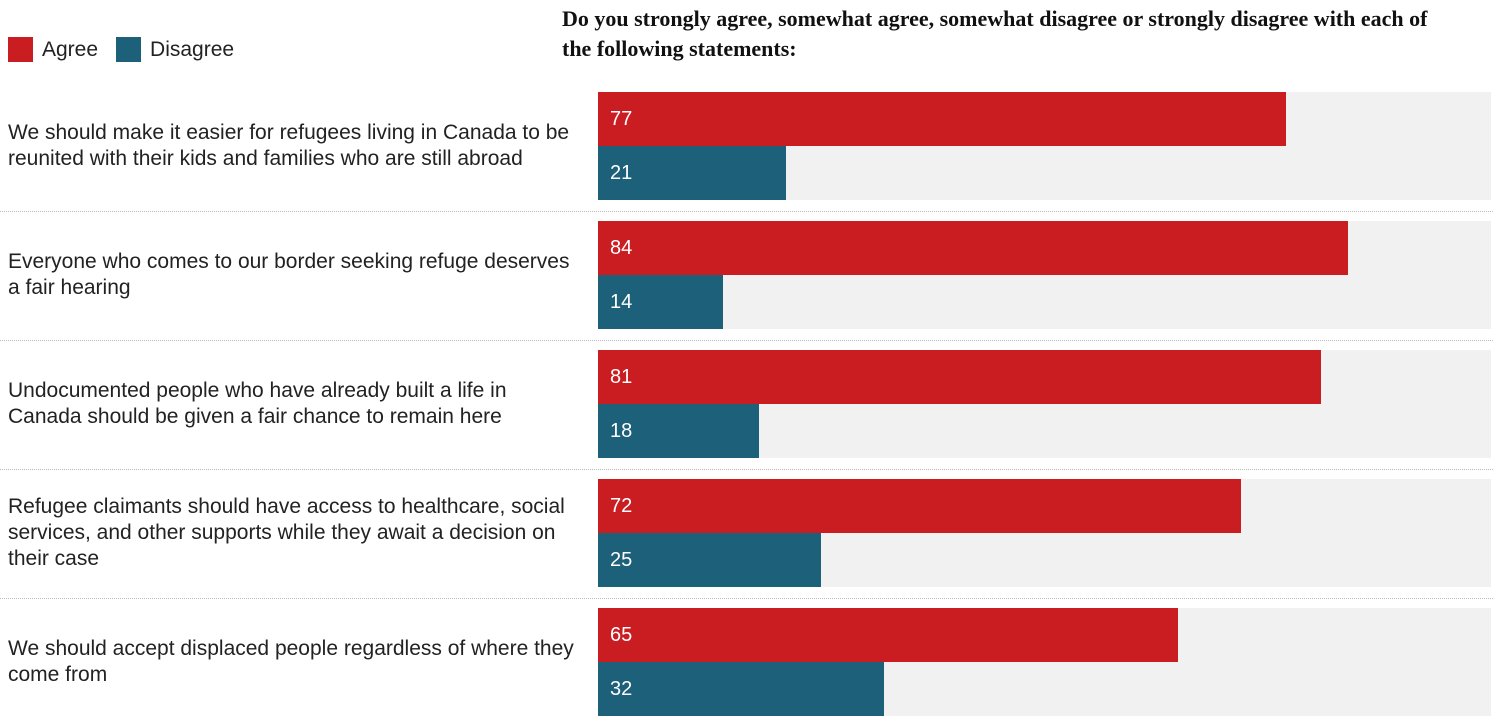 This screenshot has height=717, width=1493. What do you see at coordinates (621, 173) in the screenshot?
I see `bar-value-label: 21` at bounding box center [621, 173].